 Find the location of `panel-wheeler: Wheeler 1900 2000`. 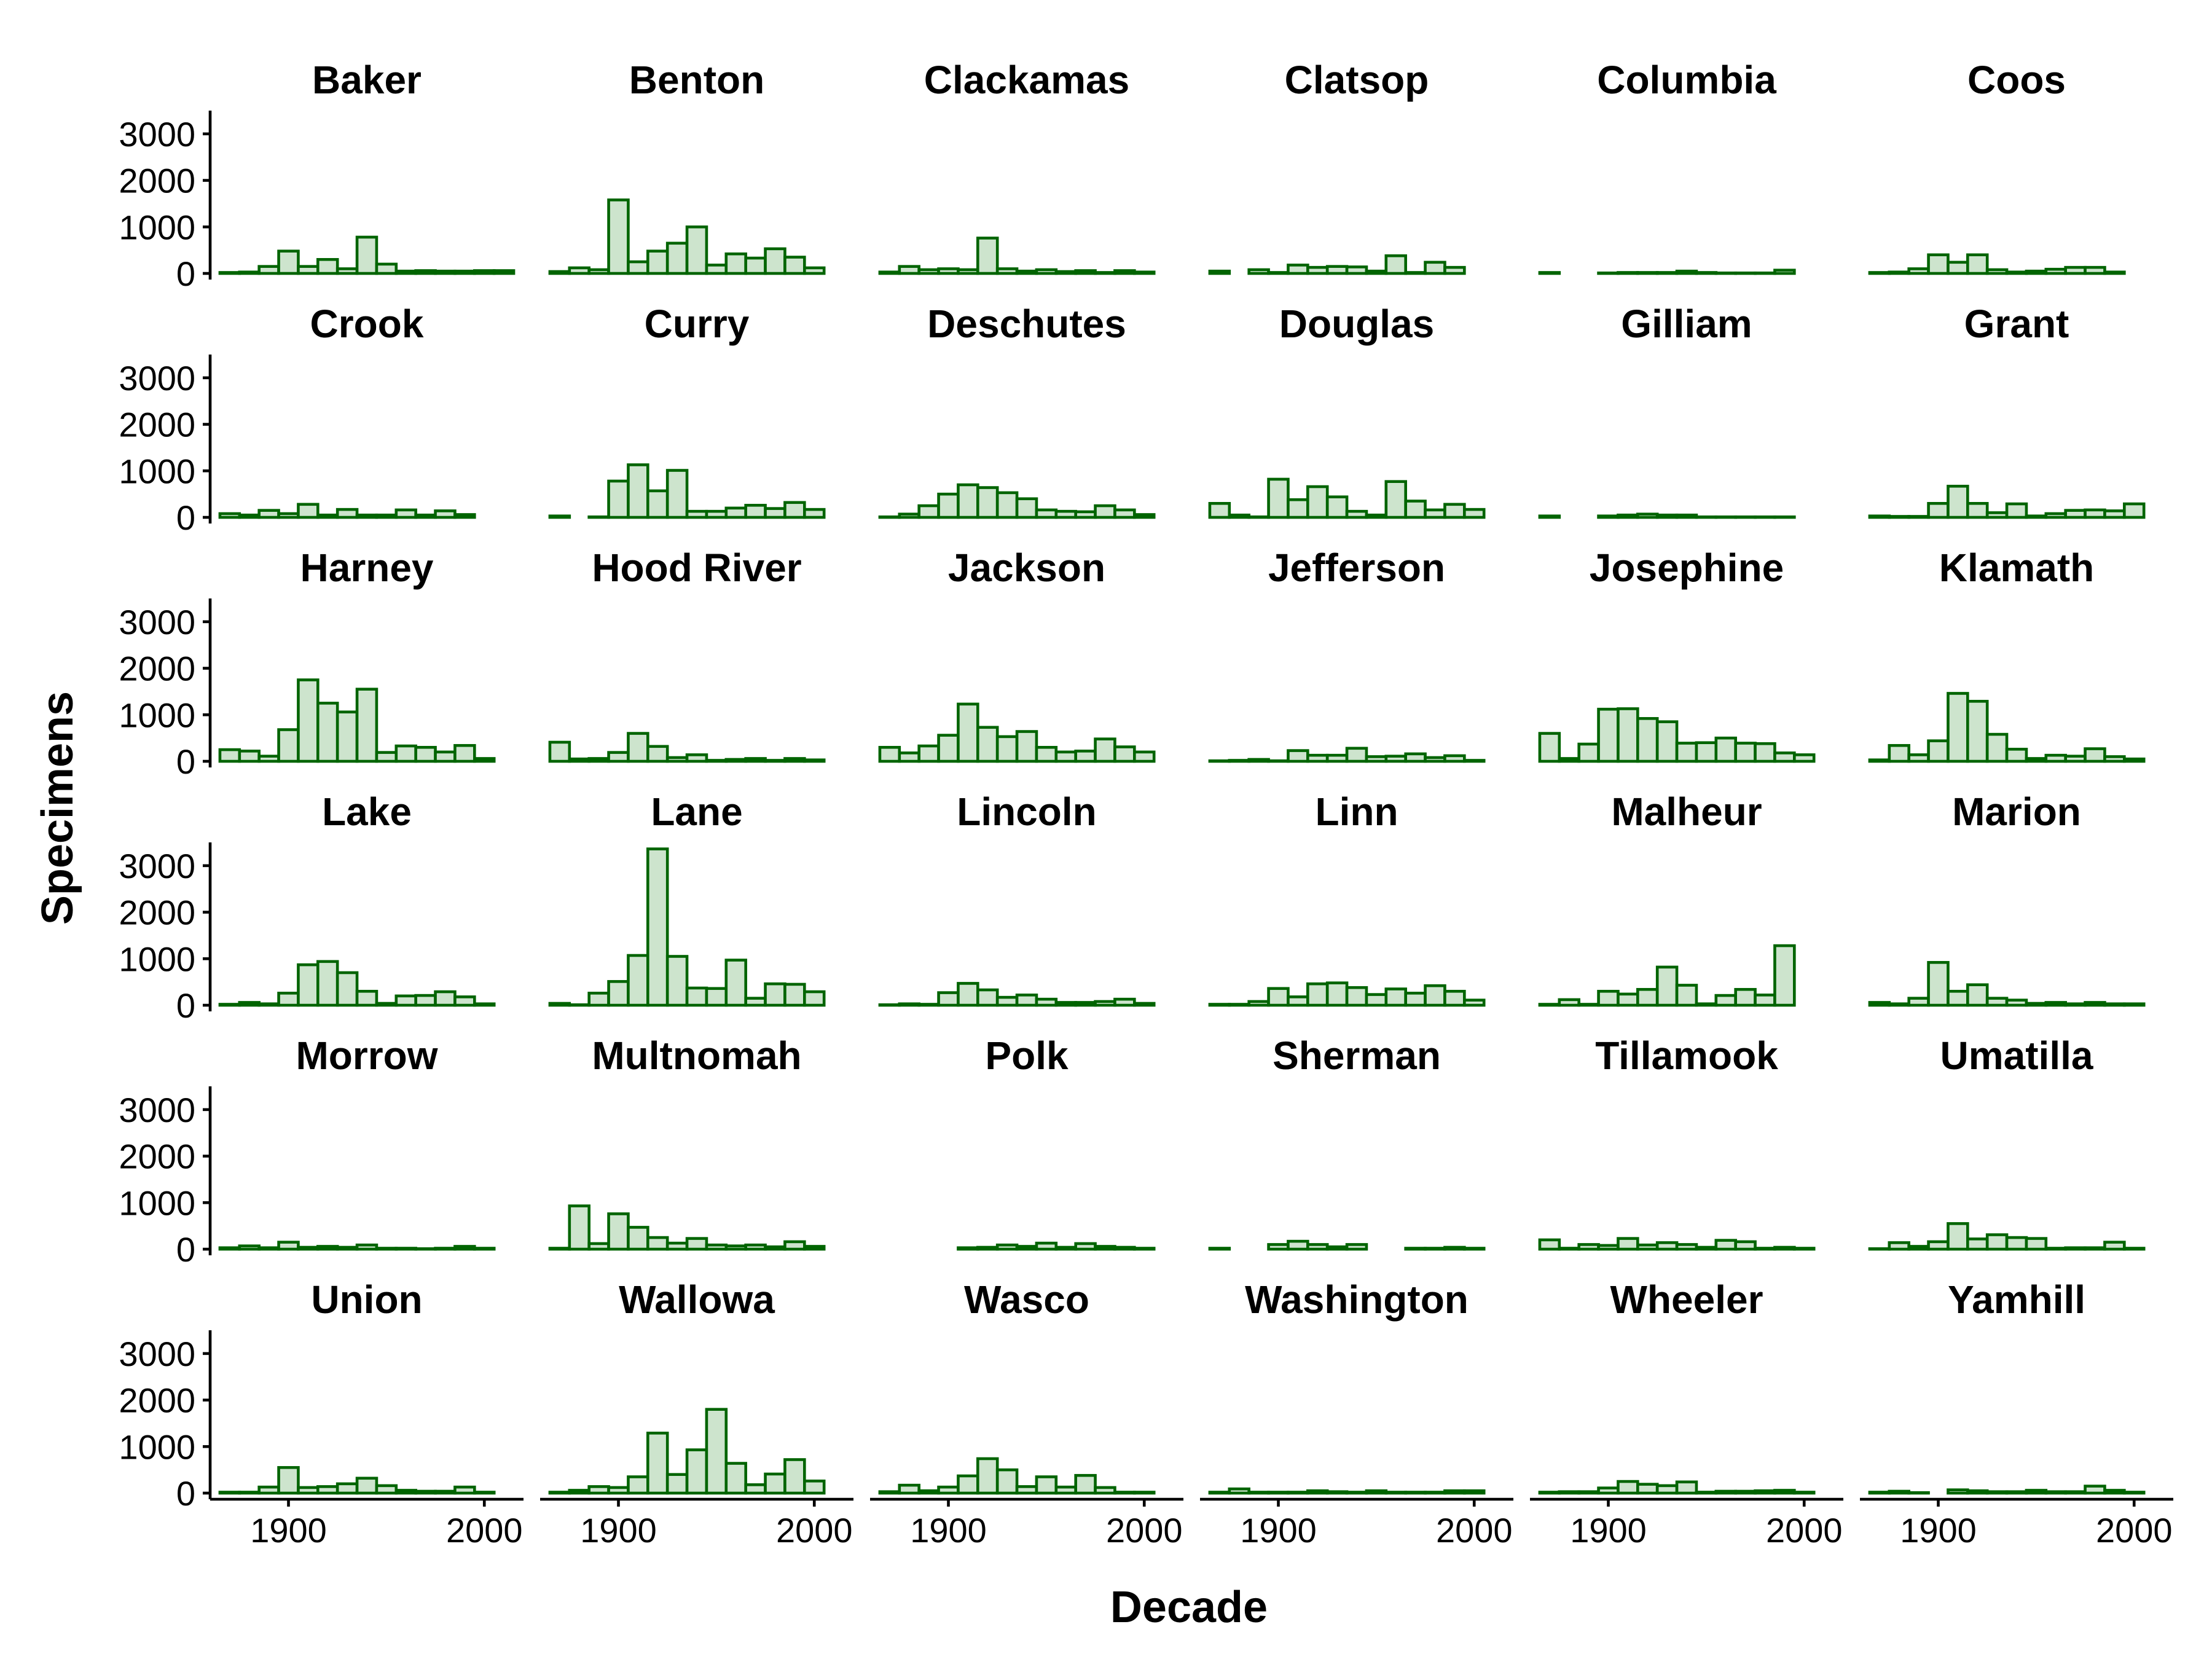

panel-wheeler: Wheeler 1900 2000 is located at coordinates (1686, 1413).